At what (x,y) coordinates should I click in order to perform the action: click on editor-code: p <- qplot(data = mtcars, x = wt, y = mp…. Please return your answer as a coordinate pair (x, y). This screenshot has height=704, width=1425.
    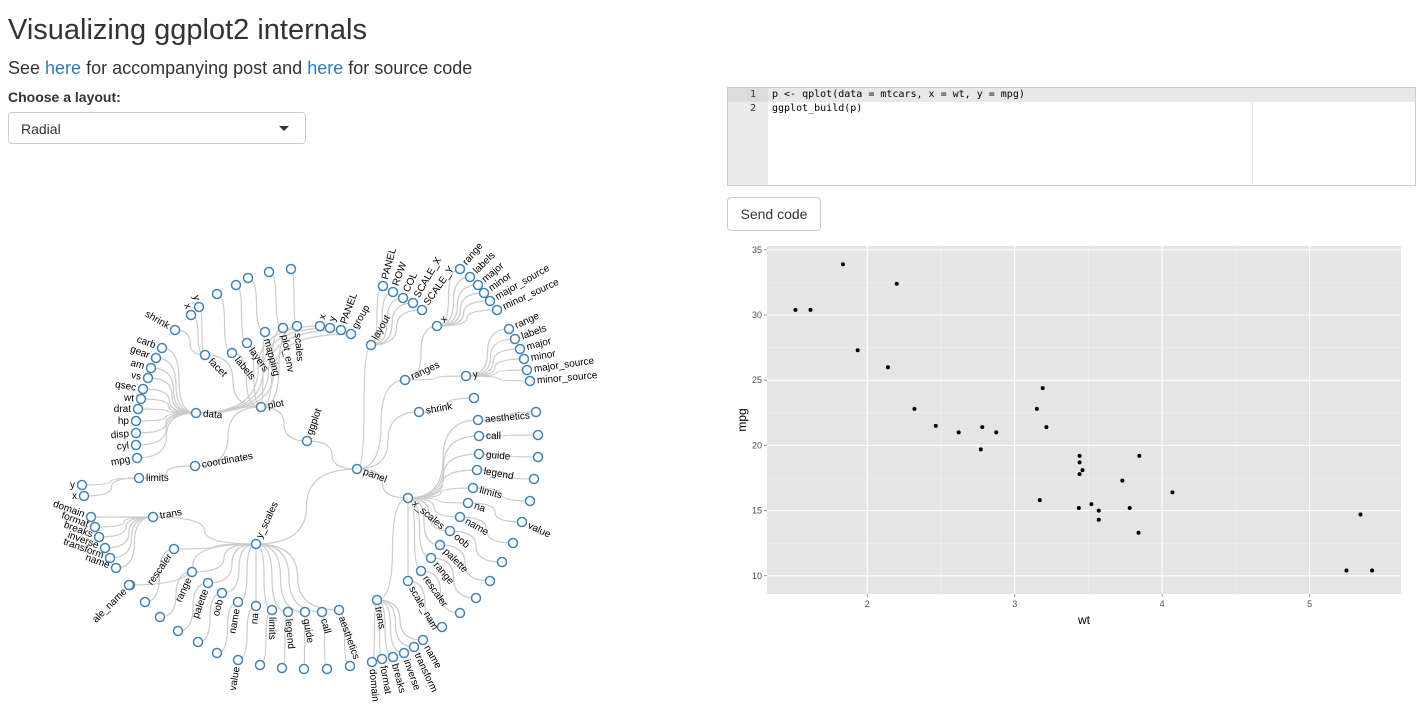
    Looking at the image, I should click on (1091, 102).